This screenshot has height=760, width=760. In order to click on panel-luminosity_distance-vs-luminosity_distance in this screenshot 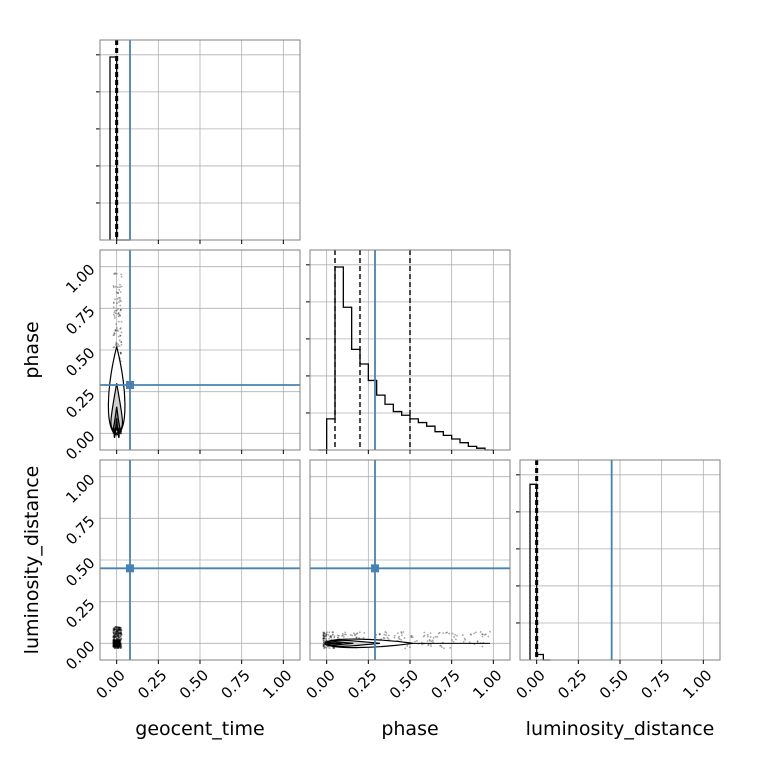, I will do `click(618, 561)`.